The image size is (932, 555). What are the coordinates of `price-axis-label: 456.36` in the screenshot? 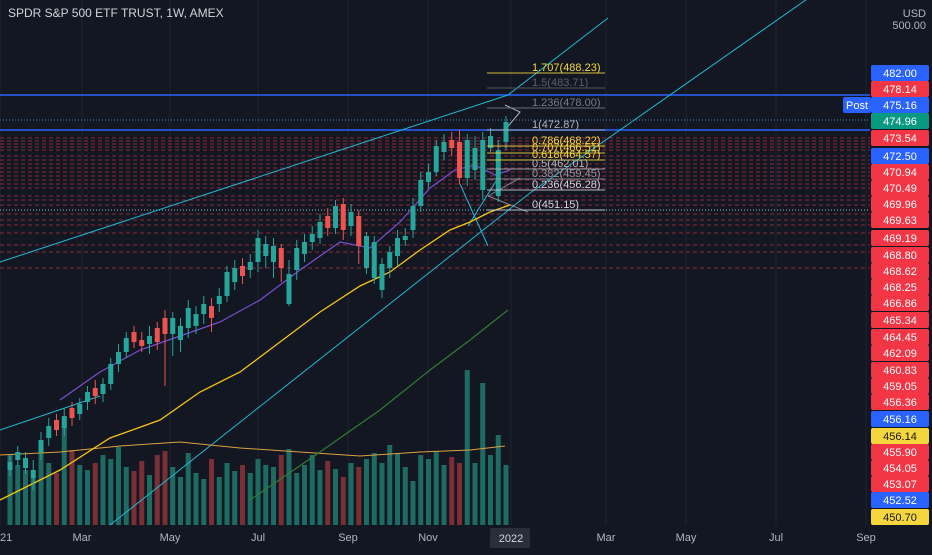 It's located at (900, 402).